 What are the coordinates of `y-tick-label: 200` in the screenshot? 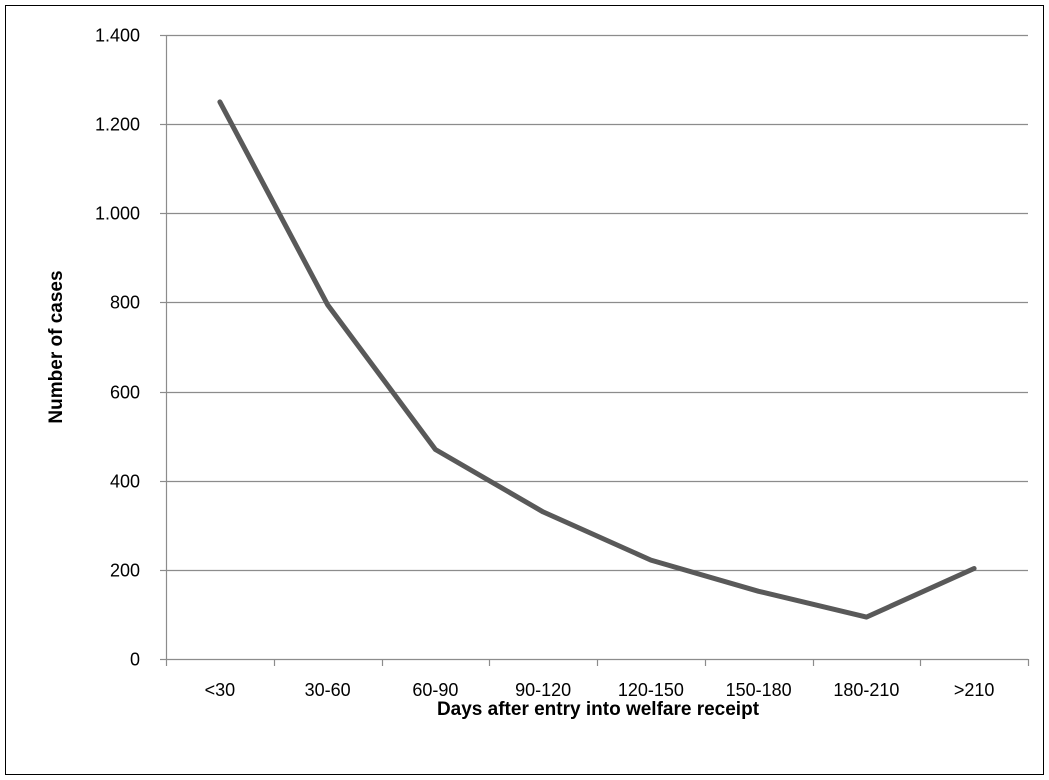 It's located at (125, 571).